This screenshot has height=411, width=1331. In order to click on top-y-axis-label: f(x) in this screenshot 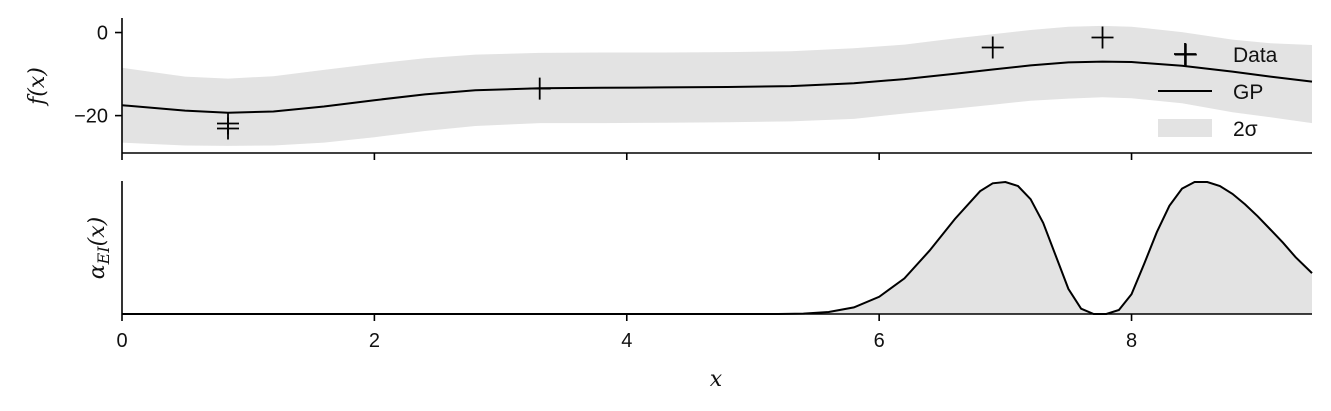, I will do `click(37, 87)`.